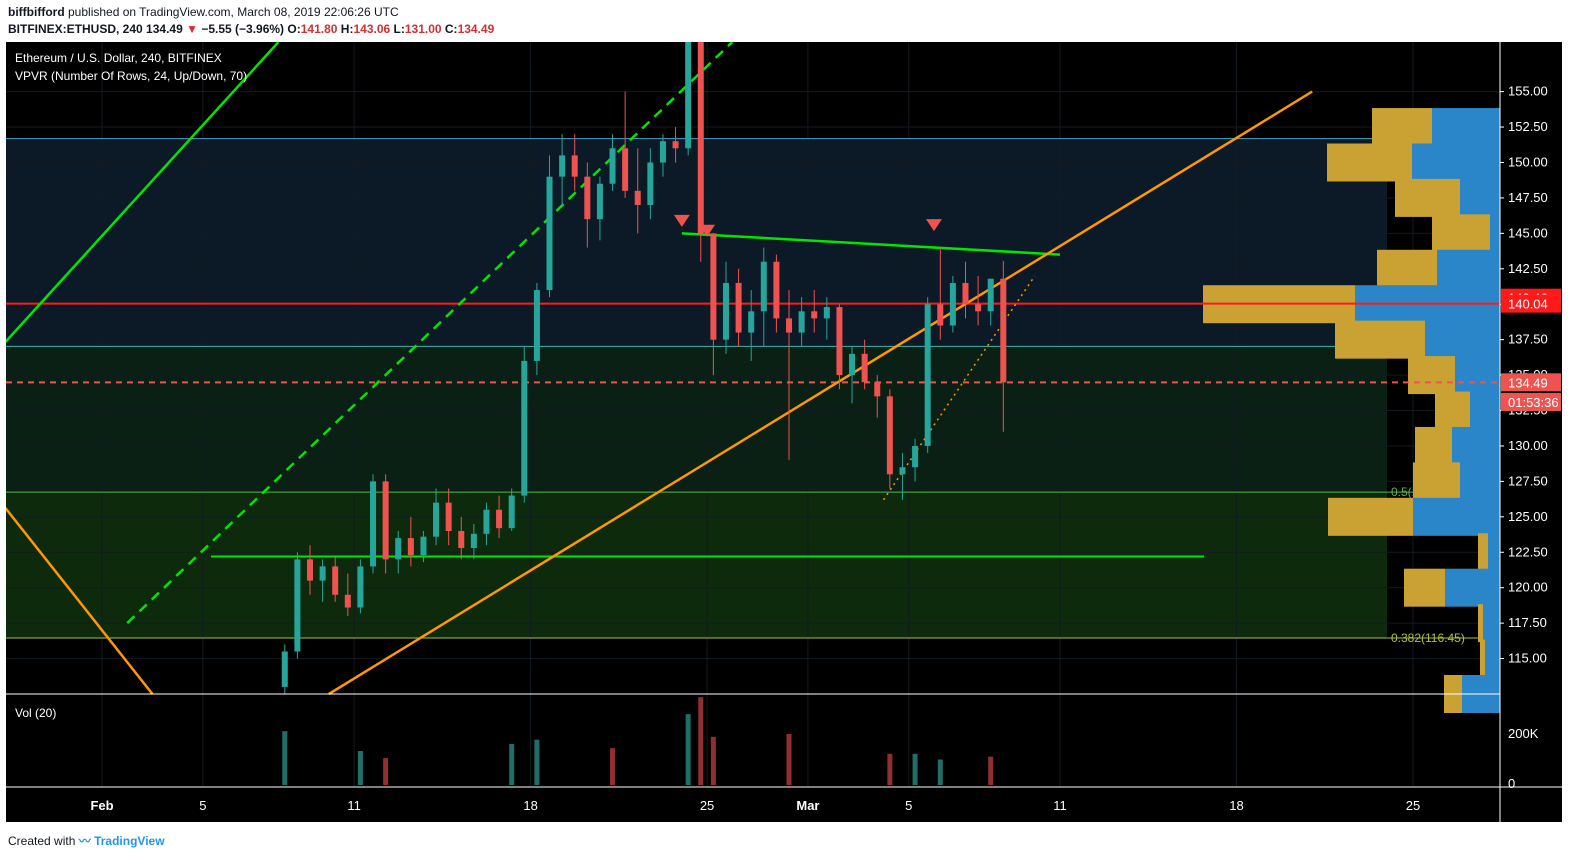 The height and width of the screenshot is (868, 1588). I want to click on price-badge-label: 140.04, so click(1528, 304).